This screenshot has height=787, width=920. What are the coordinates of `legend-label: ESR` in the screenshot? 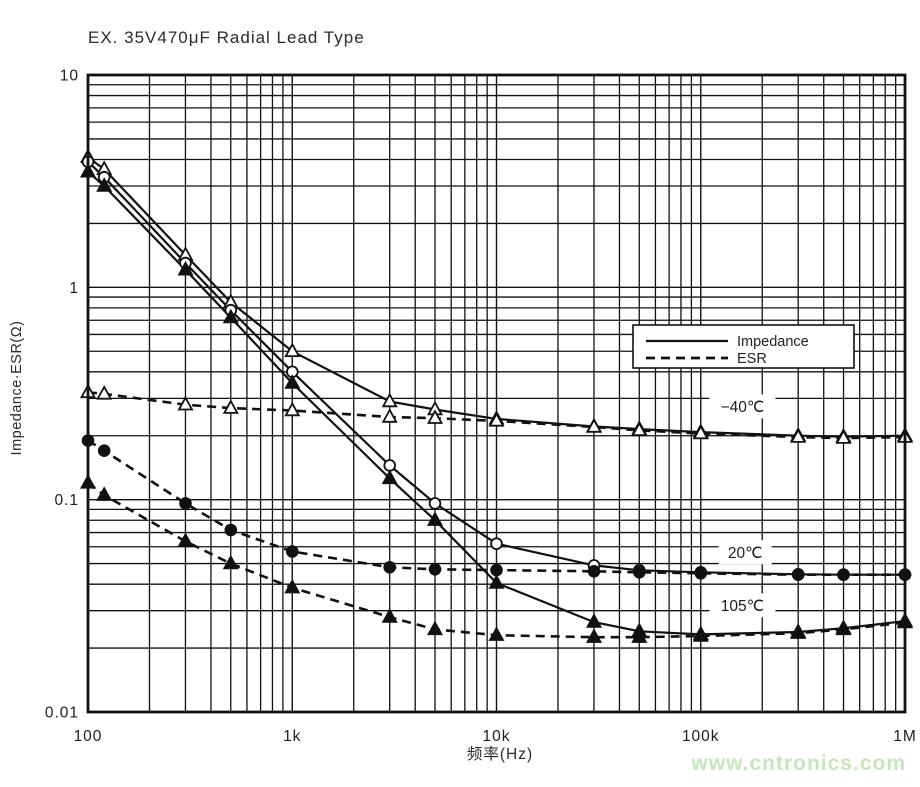 It's located at (752, 359).